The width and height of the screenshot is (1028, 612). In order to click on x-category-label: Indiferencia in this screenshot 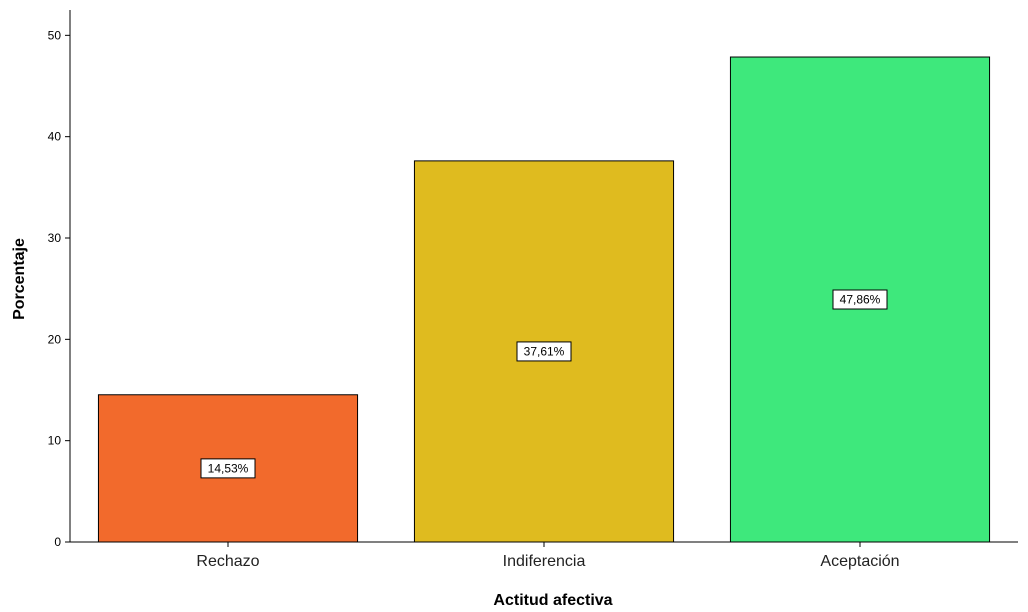, I will do `click(544, 561)`.